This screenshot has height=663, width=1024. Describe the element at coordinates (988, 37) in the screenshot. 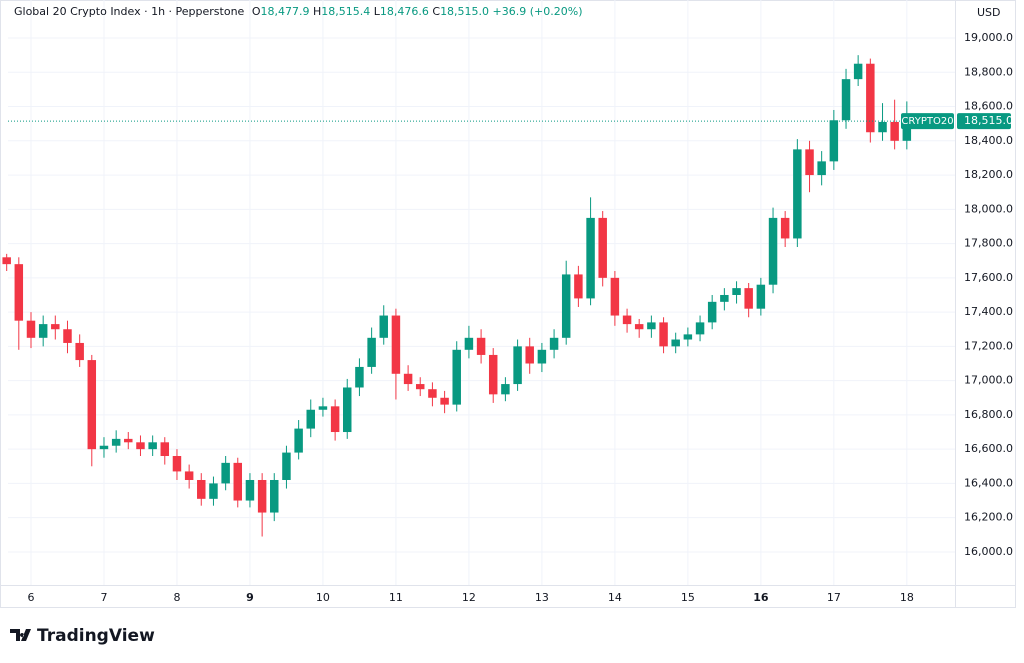

I see `y-tick-label: 19,000.0` at that location.